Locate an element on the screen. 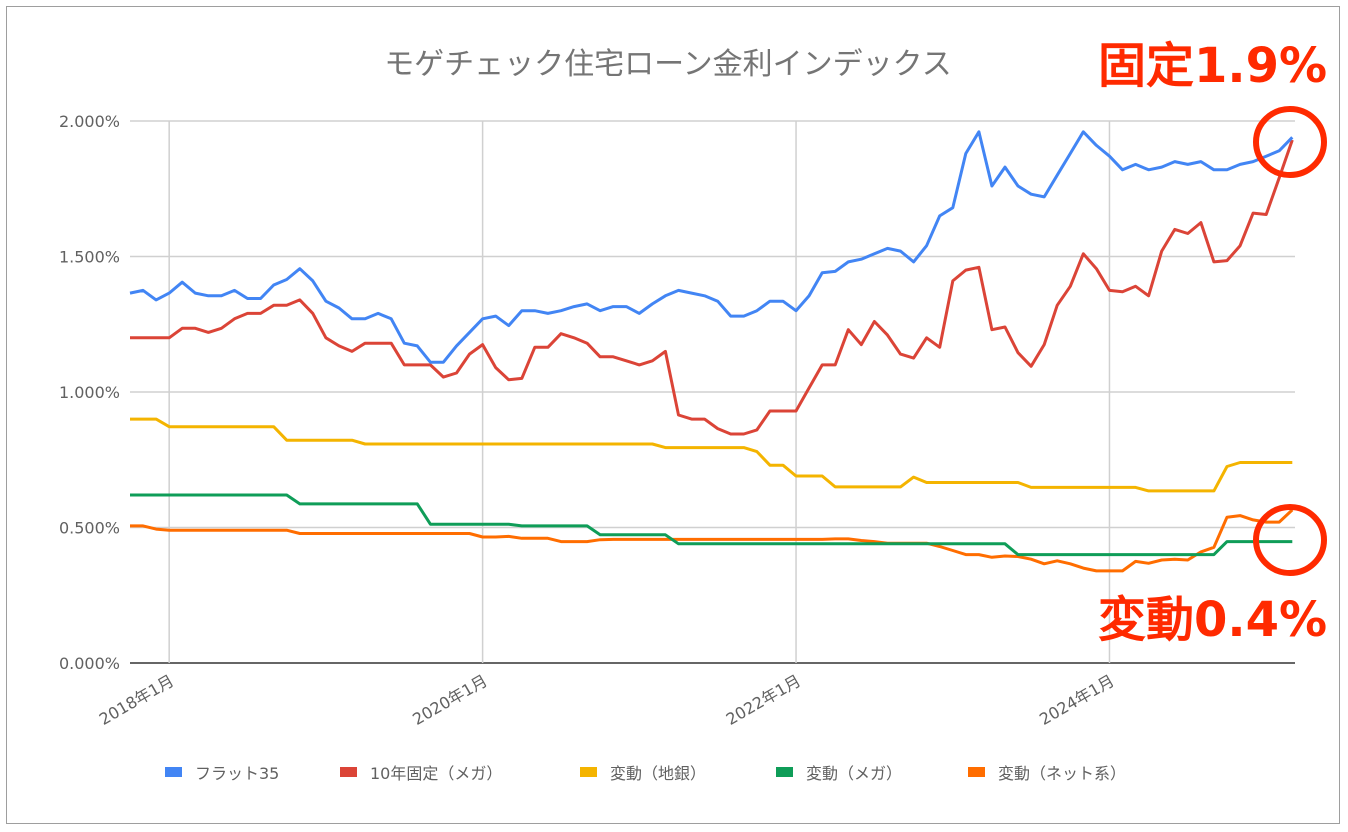  x-tick-label: 2024年1月 is located at coordinates (1076, 700).